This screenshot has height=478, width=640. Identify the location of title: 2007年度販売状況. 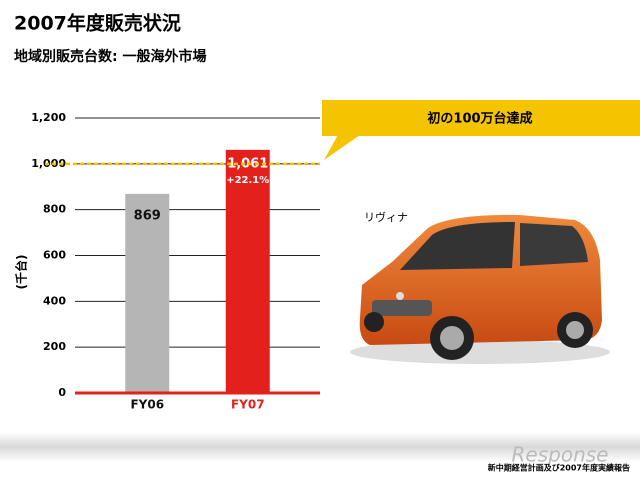
(97, 23).